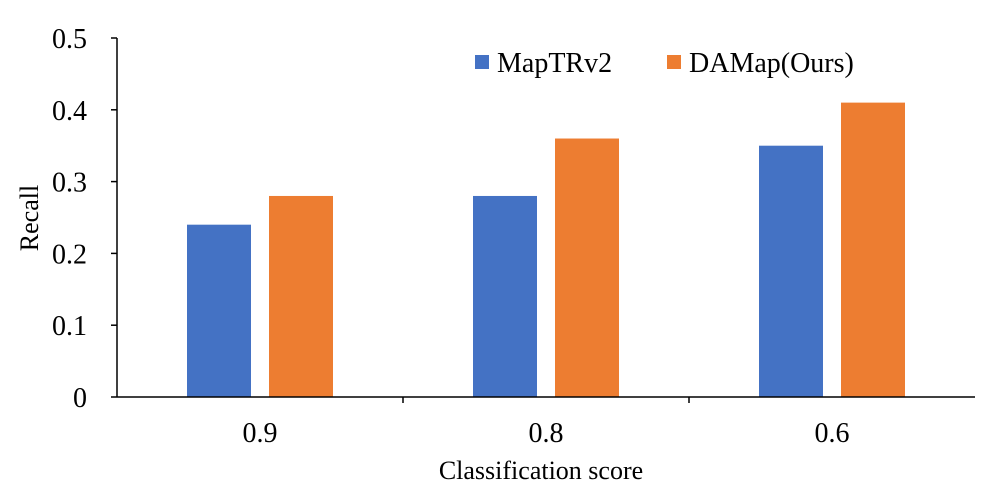 Image resolution: width=986 pixels, height=501 pixels. What do you see at coordinates (873, 250) in the screenshot?
I see `bar-damap-0.6` at bounding box center [873, 250].